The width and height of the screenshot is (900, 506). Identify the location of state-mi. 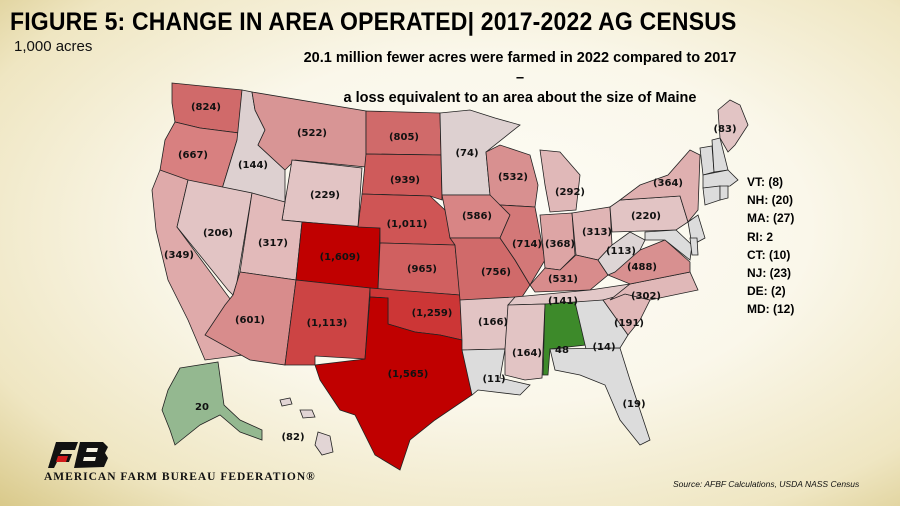
(560, 181).